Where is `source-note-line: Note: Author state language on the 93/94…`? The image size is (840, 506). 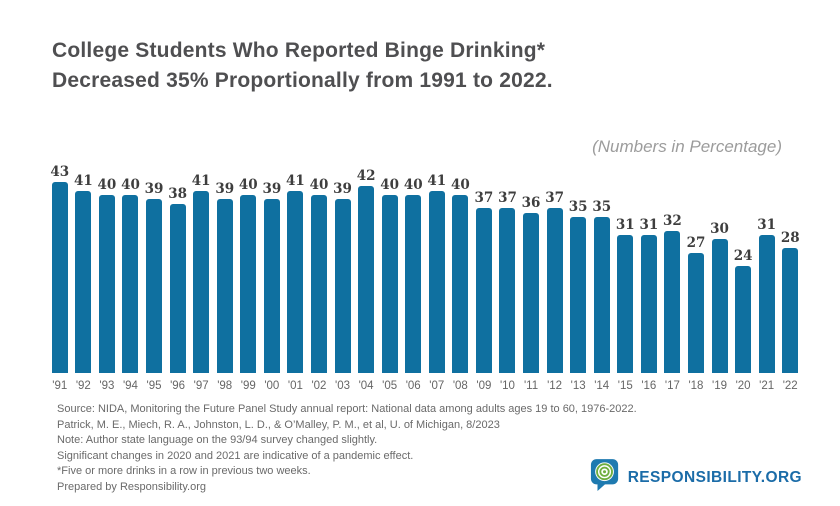 source-note-line: Note: Author state language on the 93/94… is located at coordinates (217, 440).